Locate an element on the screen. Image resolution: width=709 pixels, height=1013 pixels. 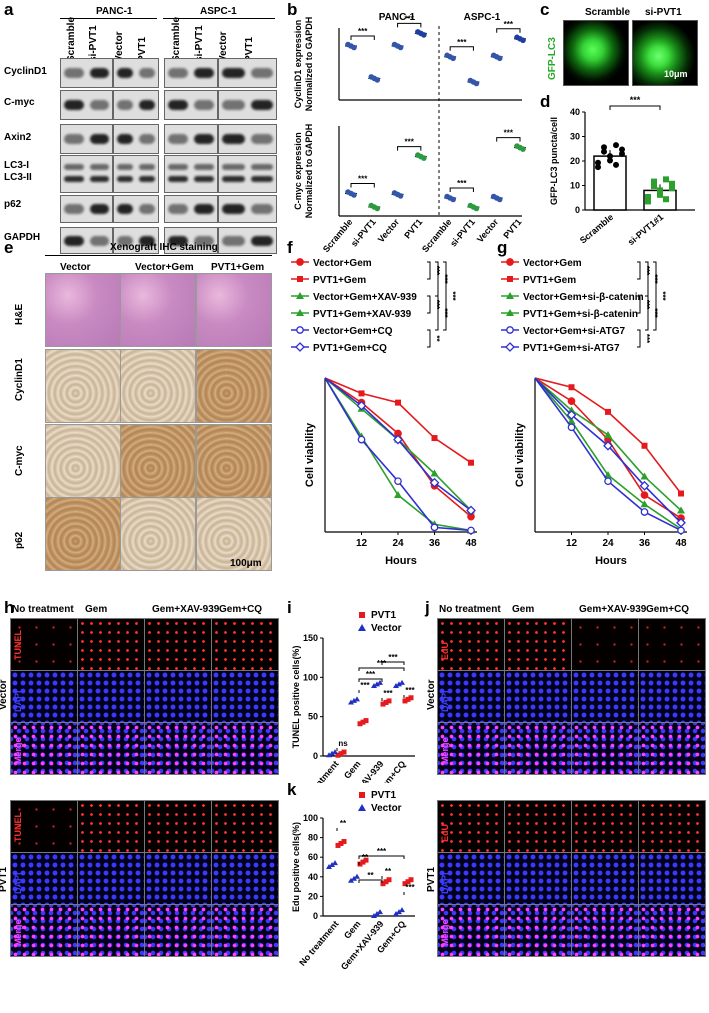
e-title: Xenograft IHC staining is located at coordinates (164, 247).